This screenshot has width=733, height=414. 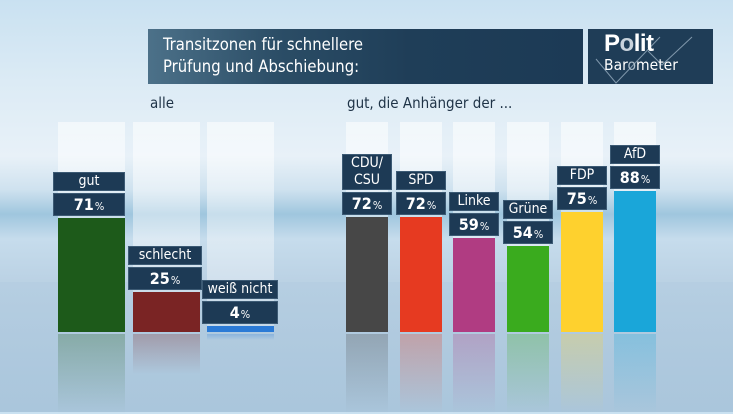 I want to click on value-label: 88%, so click(x=635, y=178).